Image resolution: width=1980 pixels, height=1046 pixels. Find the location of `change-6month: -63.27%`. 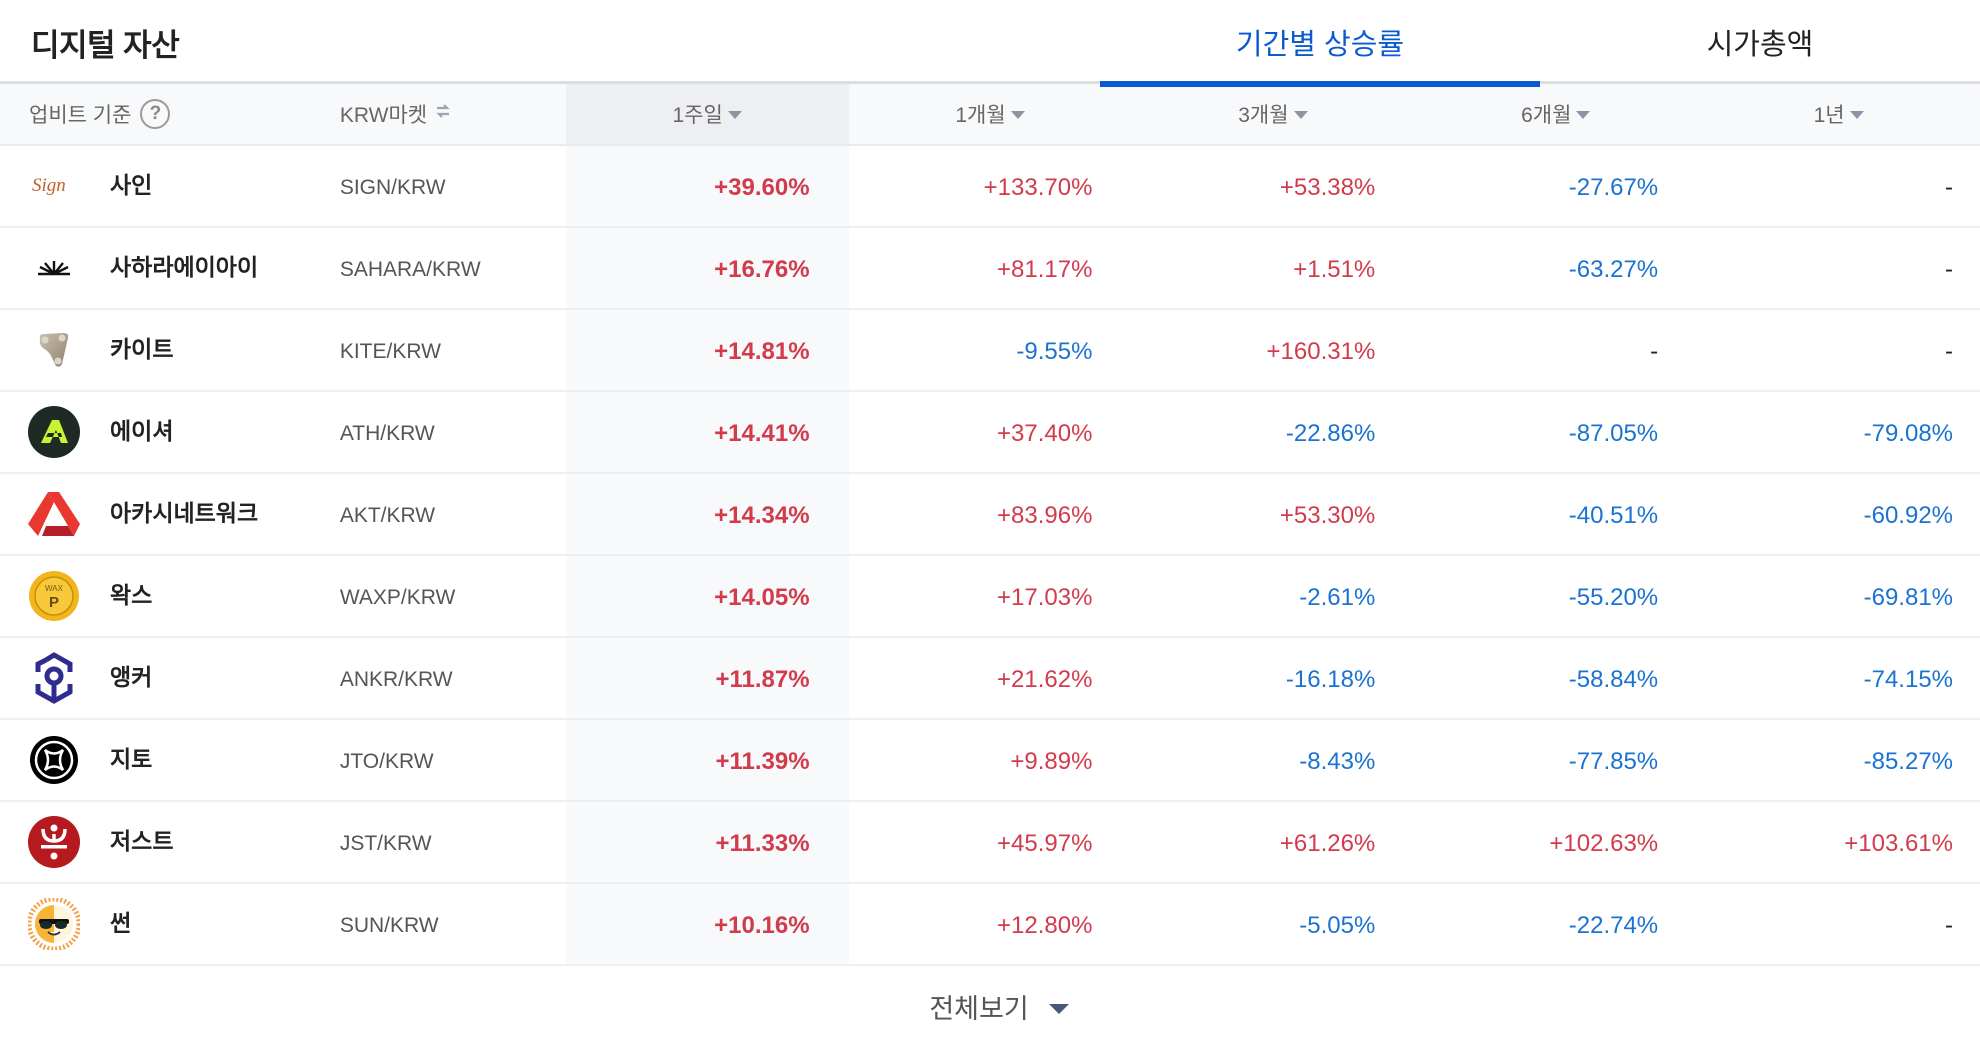

change-6month: -63.27% is located at coordinates (1613, 269).